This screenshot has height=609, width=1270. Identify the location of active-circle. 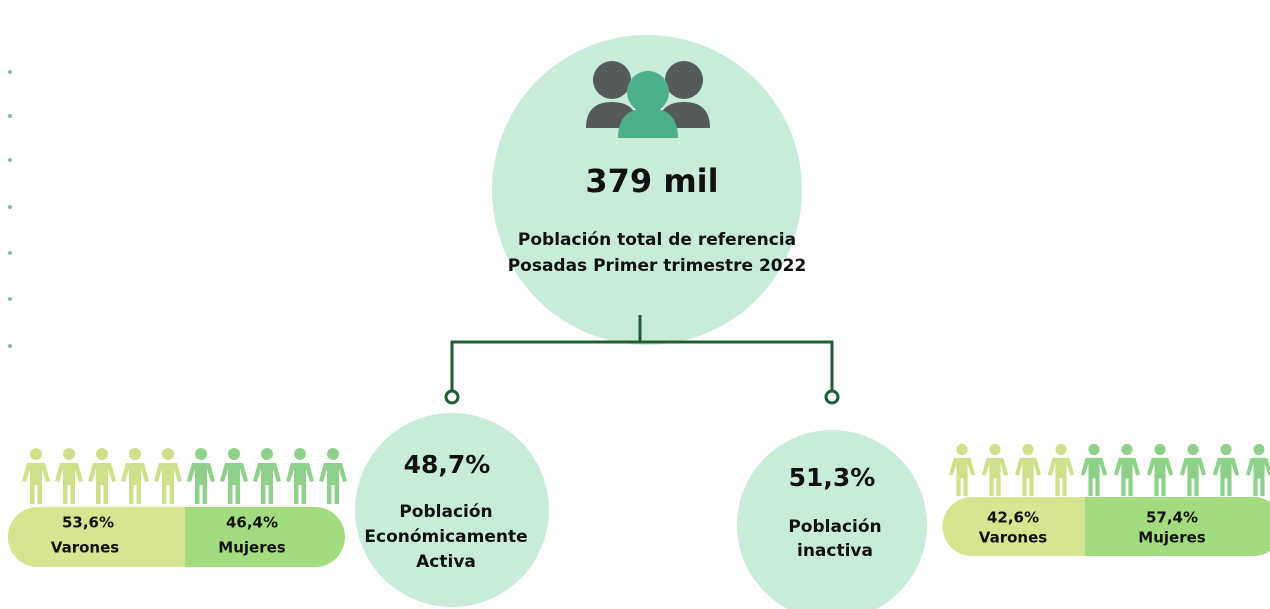
(452, 510).